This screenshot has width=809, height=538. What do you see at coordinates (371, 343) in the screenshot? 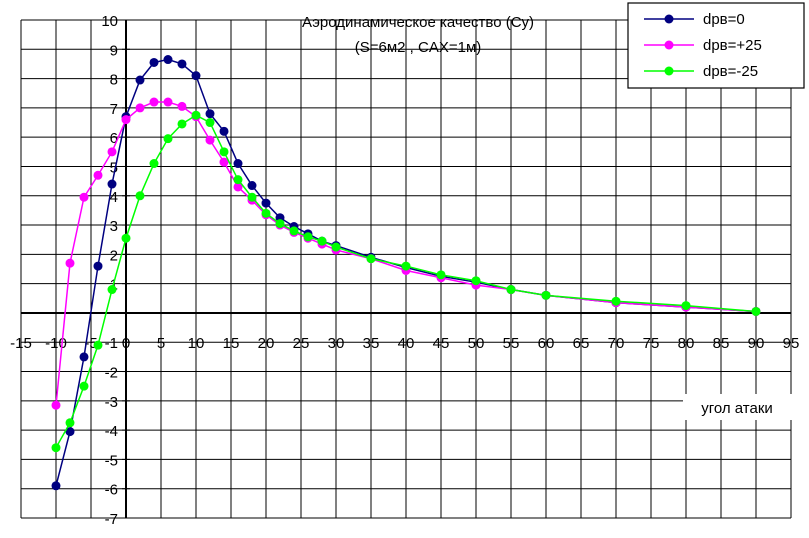
I see `x-tick-label: 35` at bounding box center [371, 343].